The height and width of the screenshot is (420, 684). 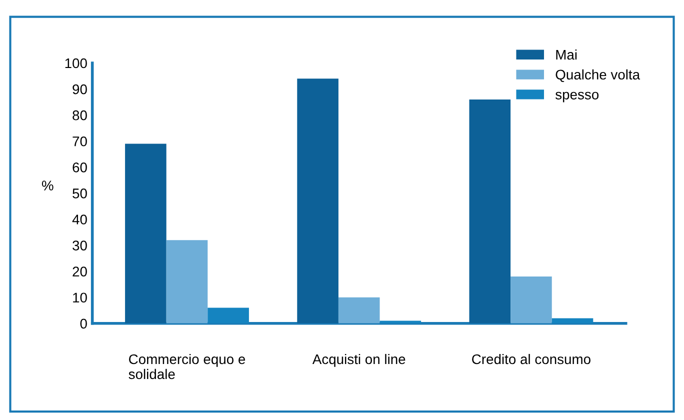 I want to click on y-tick-label: 60, so click(x=79, y=167).